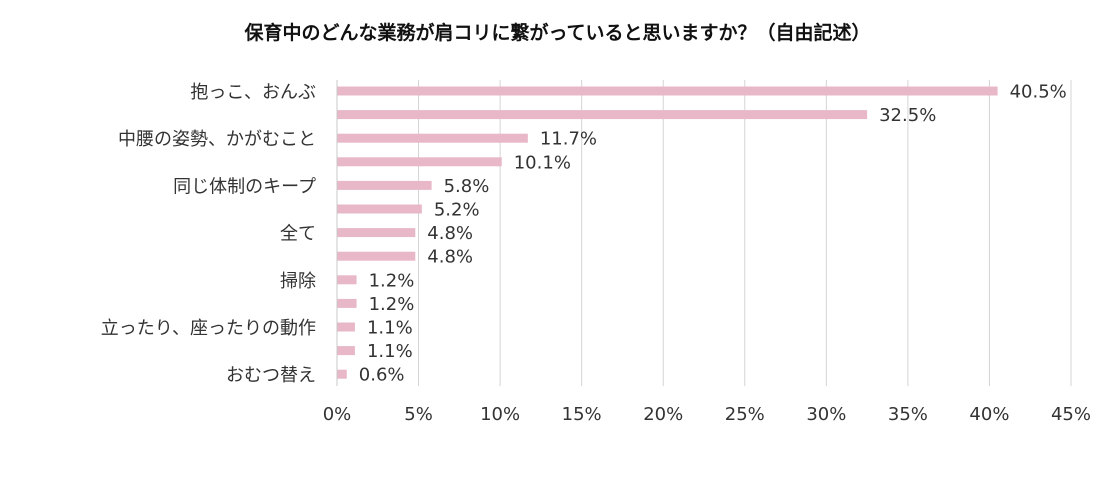 The image size is (1115, 494). What do you see at coordinates (467, 186) in the screenshot?
I see `data-label: 5.8%` at bounding box center [467, 186].